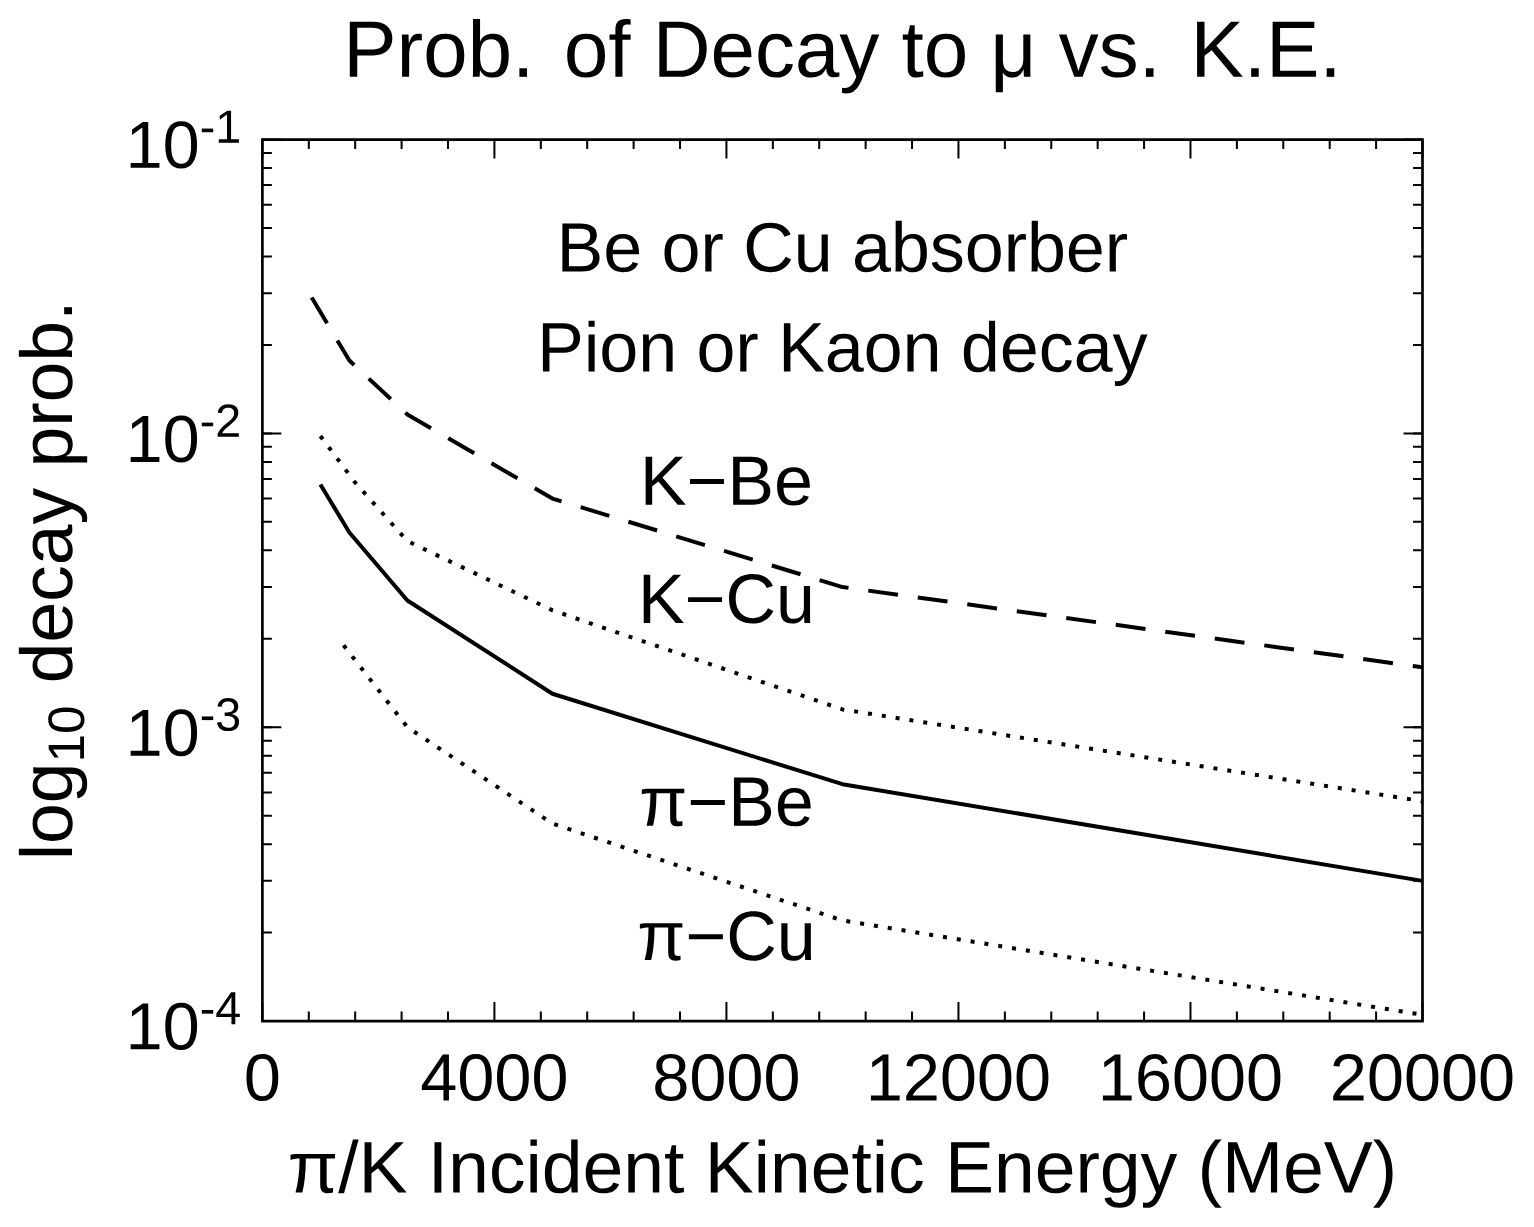 The height and width of the screenshot is (1227, 1534). Describe the element at coordinates (726, 1078) in the screenshot. I see `x-tick-label: 8000` at that location.